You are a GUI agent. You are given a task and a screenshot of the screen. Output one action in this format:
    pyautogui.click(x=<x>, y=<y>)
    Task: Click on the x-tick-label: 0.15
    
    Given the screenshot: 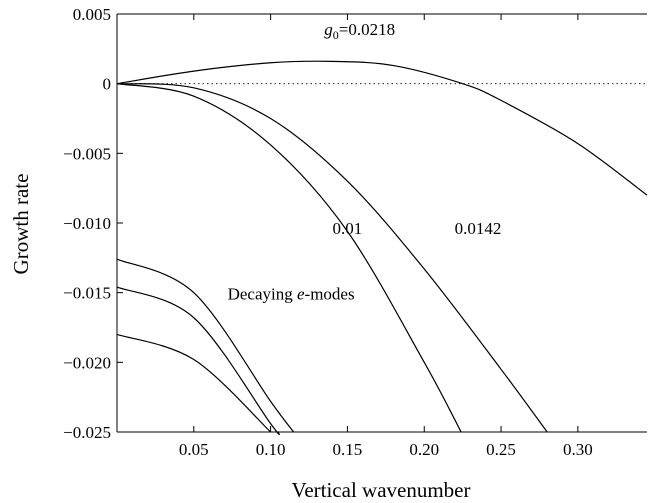 What is the action you would take?
    pyautogui.click(x=348, y=449)
    